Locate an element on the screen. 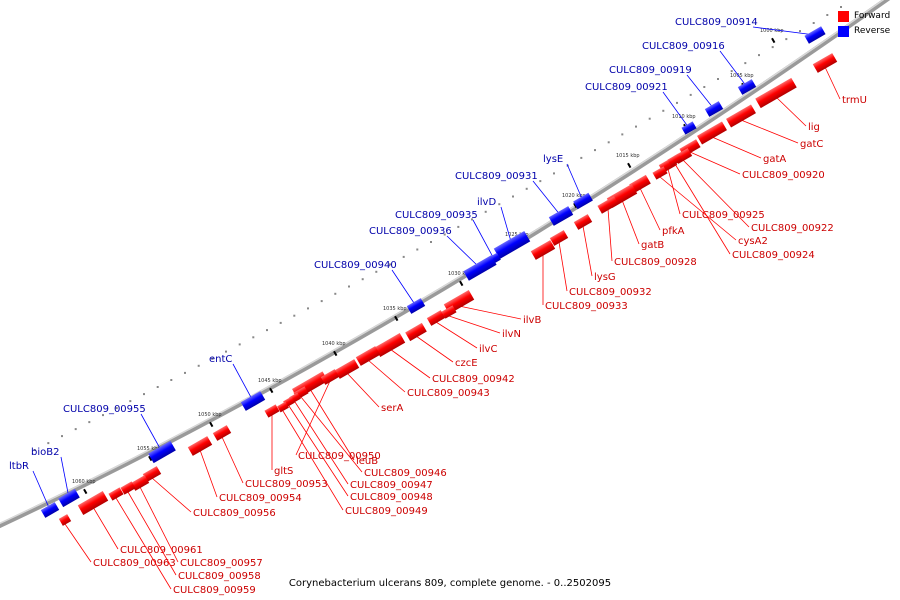  gene-ltbr-block is located at coordinates (50, 510).